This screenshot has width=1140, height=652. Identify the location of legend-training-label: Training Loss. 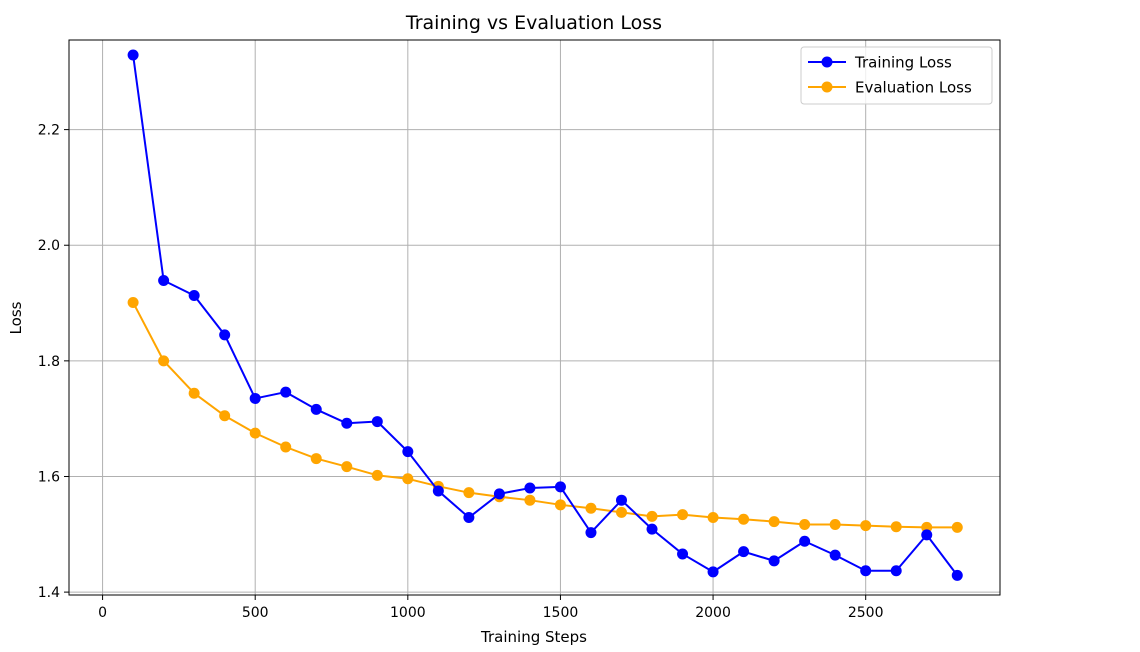
(903, 63).